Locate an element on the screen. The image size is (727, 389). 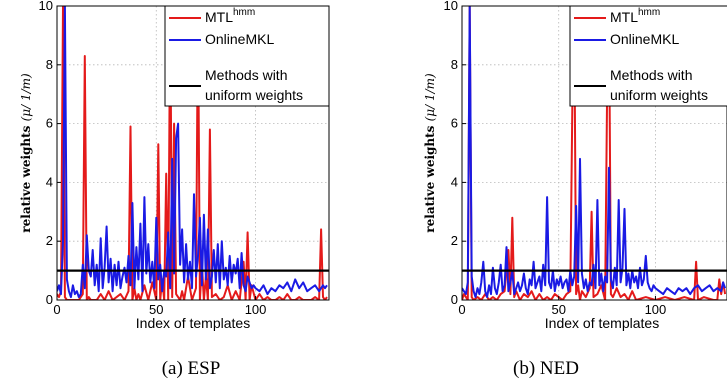
panel-caption: (a) ESP is located at coordinates (191, 368).